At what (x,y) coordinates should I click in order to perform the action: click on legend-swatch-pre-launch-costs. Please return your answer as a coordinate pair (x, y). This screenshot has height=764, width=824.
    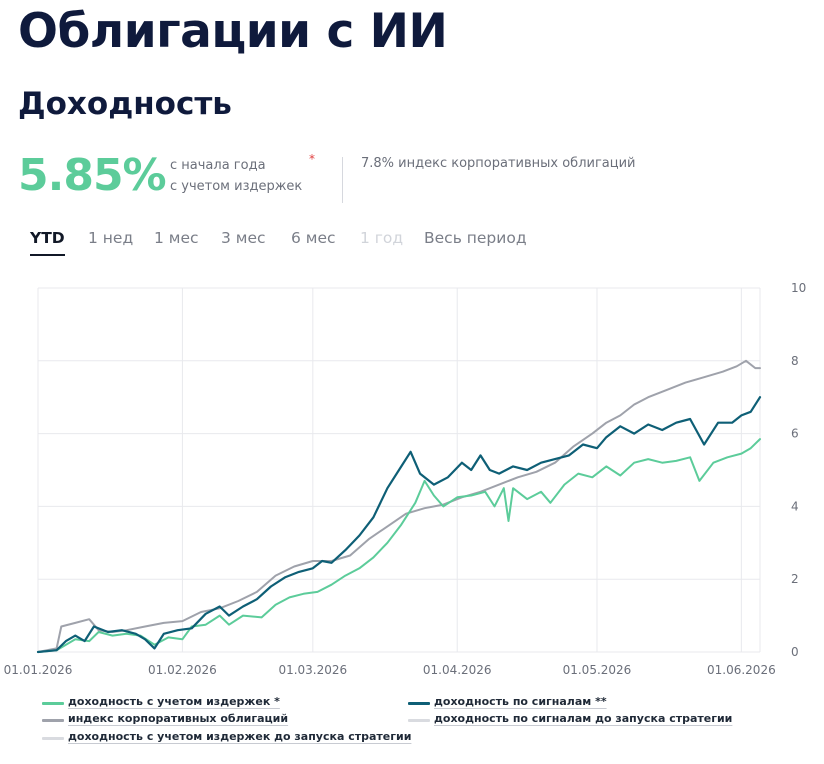
    Looking at the image, I should click on (53, 738).